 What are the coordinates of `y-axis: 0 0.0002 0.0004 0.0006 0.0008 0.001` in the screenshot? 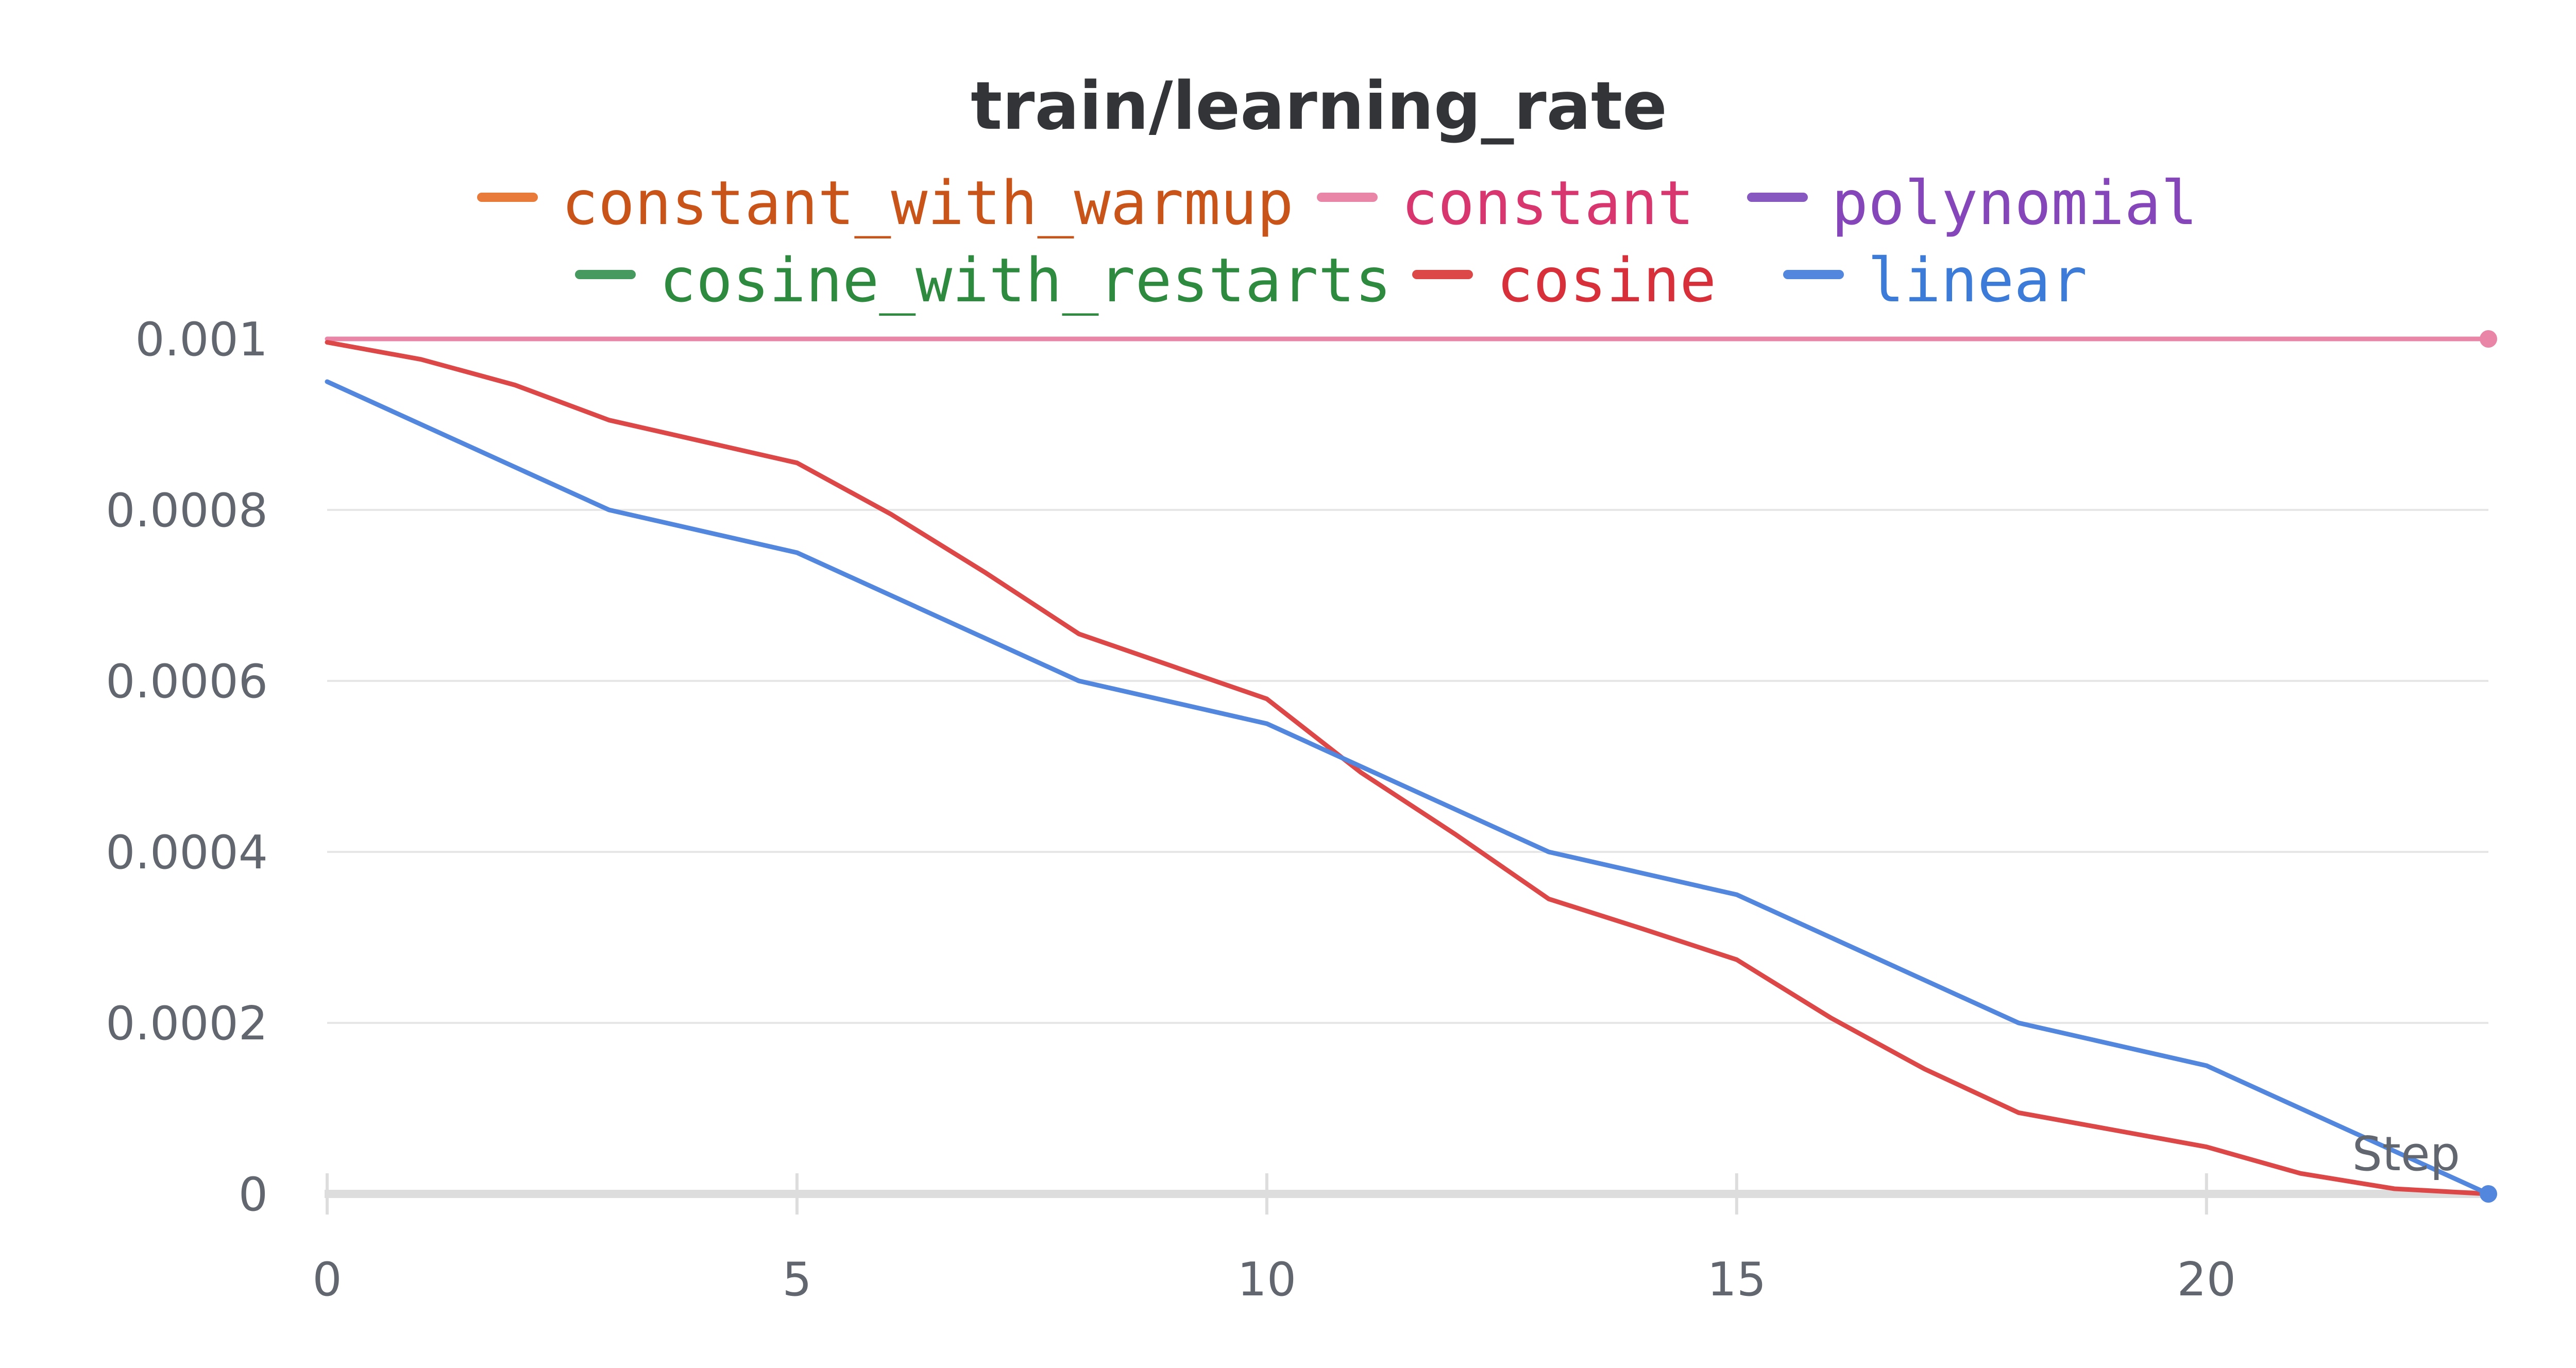 It's located at (187, 767).